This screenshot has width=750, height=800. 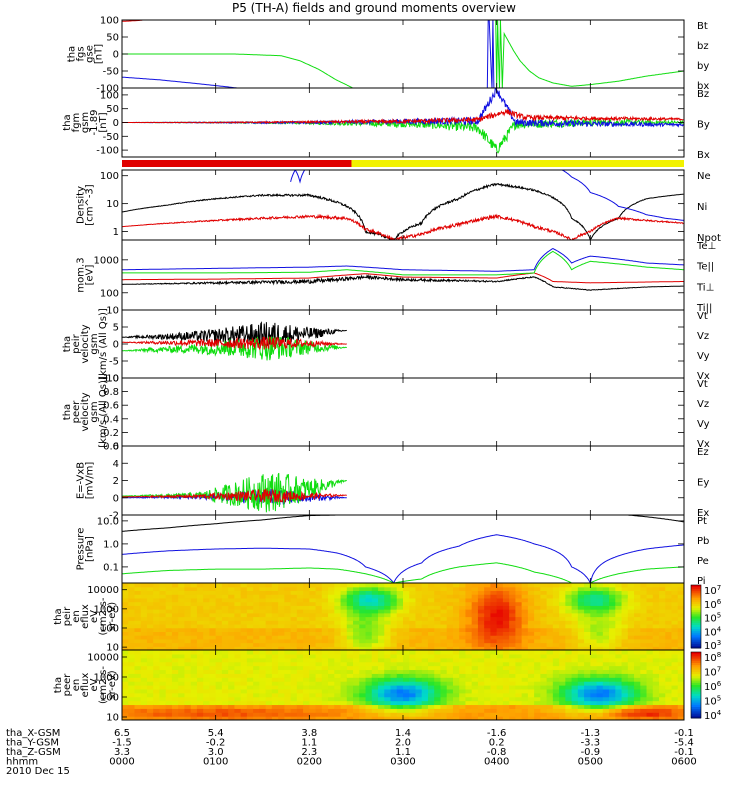 What do you see at coordinates (116, 498) in the screenshot?
I see `ytick-label: 0` at bounding box center [116, 498].